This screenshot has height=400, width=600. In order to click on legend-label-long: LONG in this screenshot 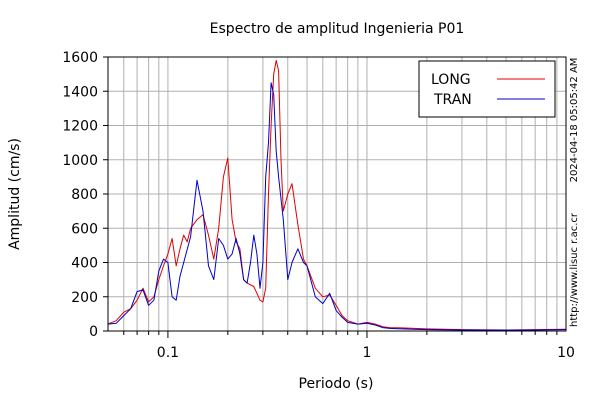, I will do `click(451, 80)`.